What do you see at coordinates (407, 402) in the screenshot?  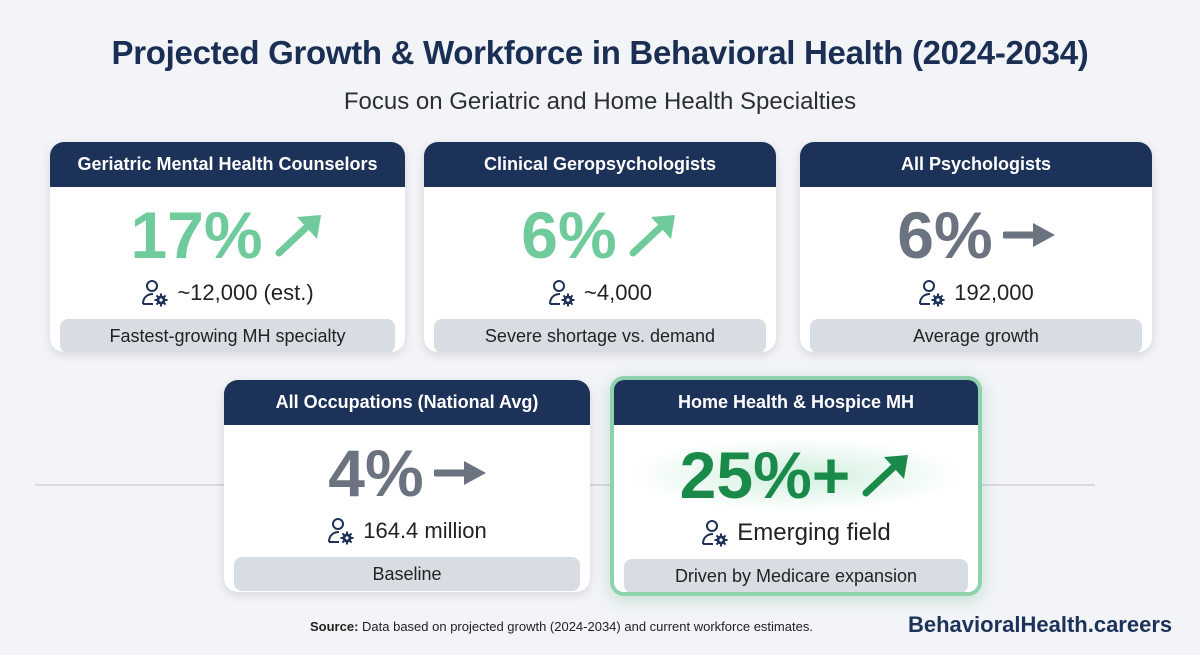 I see `card-header: All Occupations (National Avg)` at bounding box center [407, 402].